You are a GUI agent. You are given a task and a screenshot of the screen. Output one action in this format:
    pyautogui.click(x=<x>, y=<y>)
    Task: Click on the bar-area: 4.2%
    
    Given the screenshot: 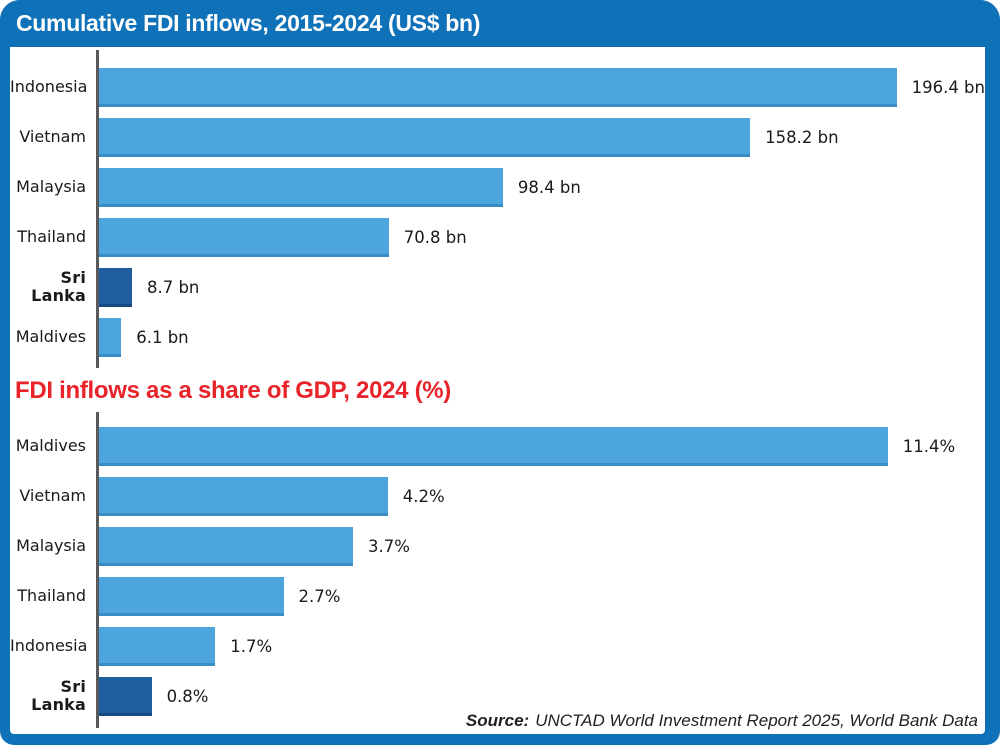 What is the action you would take?
    pyautogui.click(x=540, y=496)
    